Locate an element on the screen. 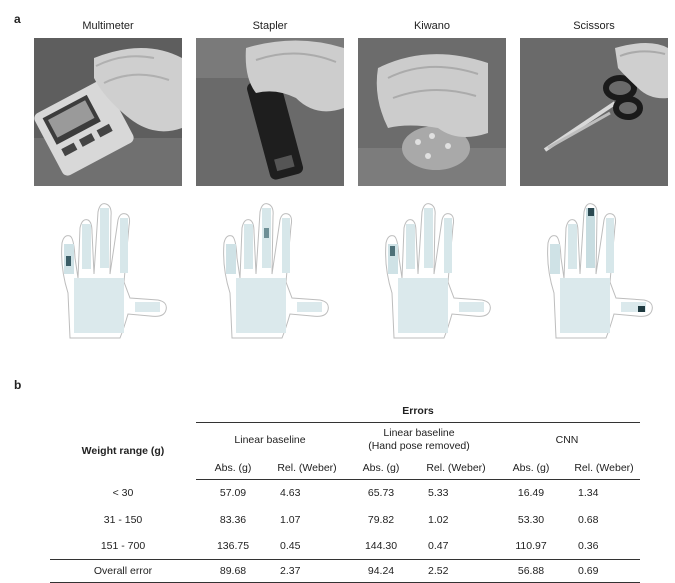  photo-multimeter is located at coordinates (108, 112).